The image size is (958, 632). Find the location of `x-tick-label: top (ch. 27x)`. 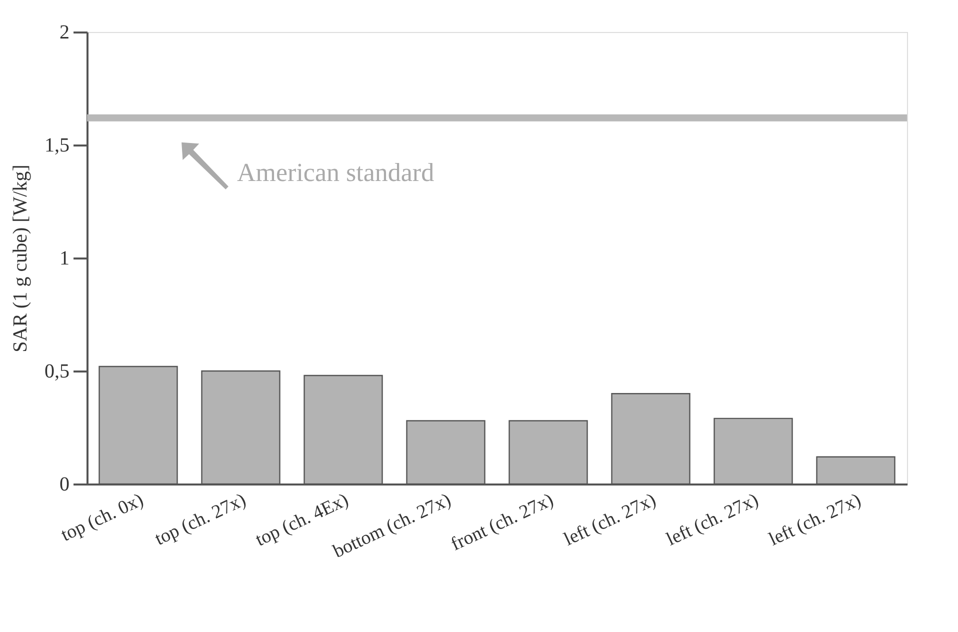

x-tick-label: top (ch. 27x) is located at coordinates (201, 520).